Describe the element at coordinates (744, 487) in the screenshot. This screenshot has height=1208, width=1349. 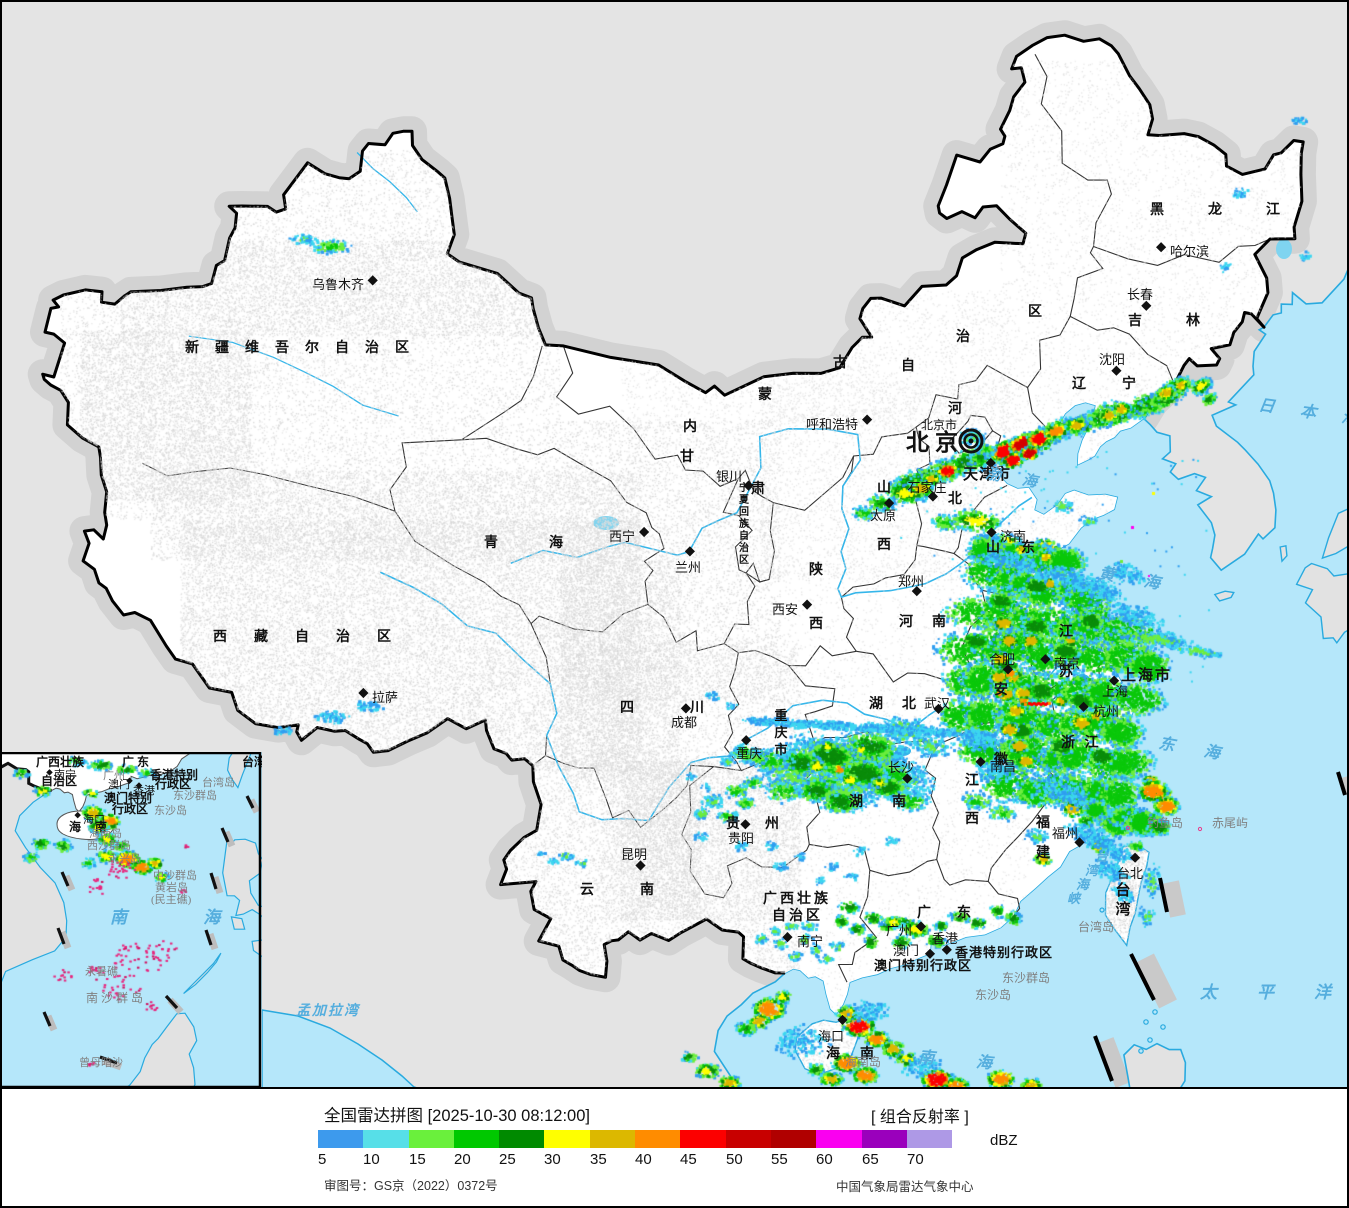
I see `svg-text: 宁` at that location.